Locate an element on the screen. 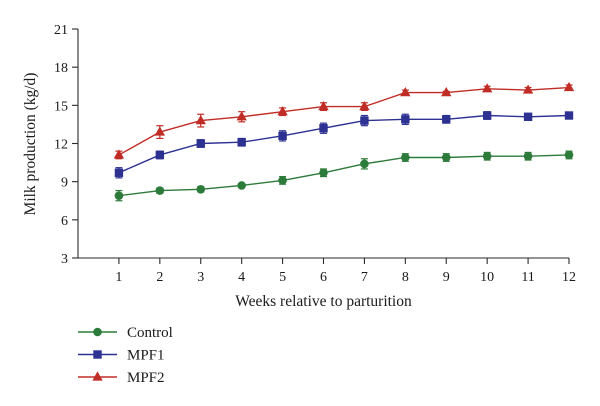 The width and height of the screenshot is (600, 406). x-tick-label: 5 is located at coordinates (282, 277).